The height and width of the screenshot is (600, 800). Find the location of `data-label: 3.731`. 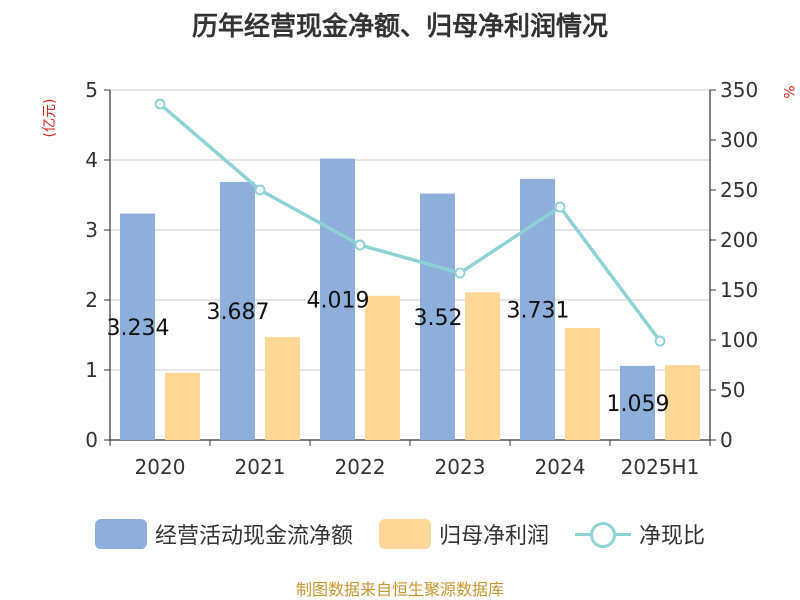

data-label: 3.731 is located at coordinates (538, 310).